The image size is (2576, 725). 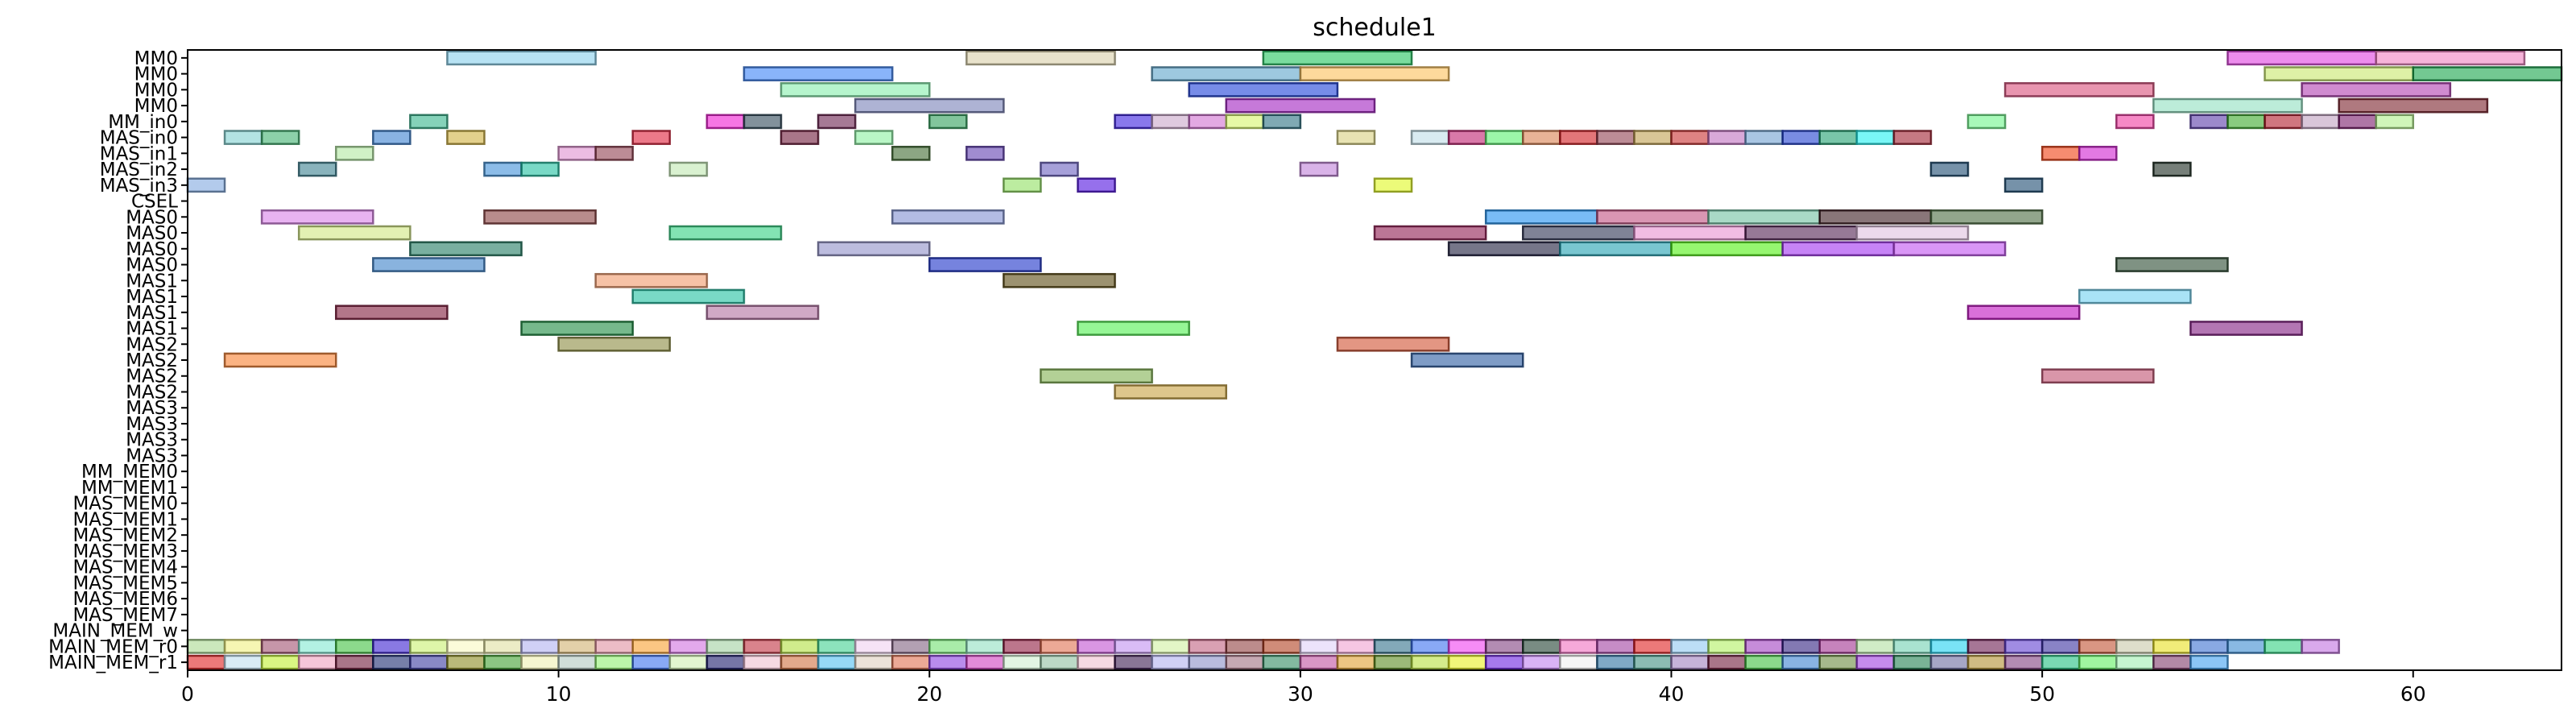 I want to click on y-tick-label: MAIN_MEM_w, so click(x=115, y=631).